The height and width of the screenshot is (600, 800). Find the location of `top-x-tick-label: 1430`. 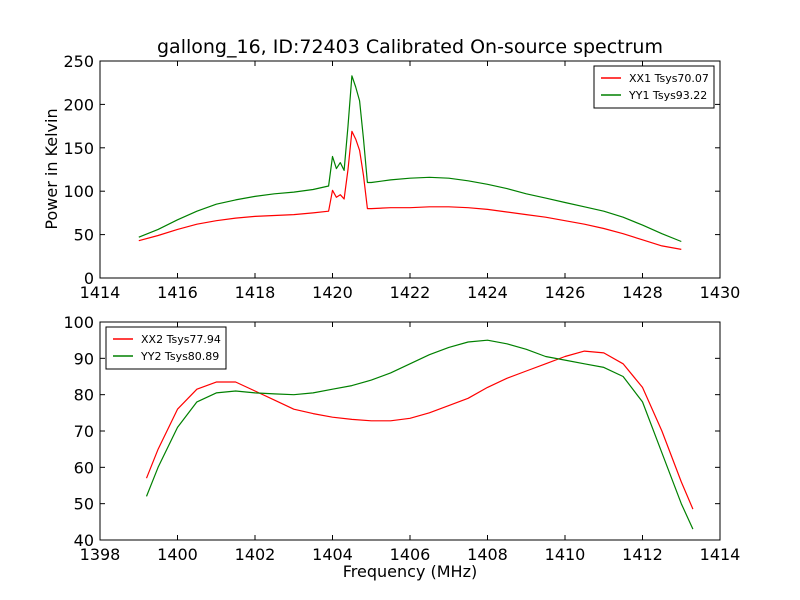

top-x-tick-label: 1430 is located at coordinates (720, 292).